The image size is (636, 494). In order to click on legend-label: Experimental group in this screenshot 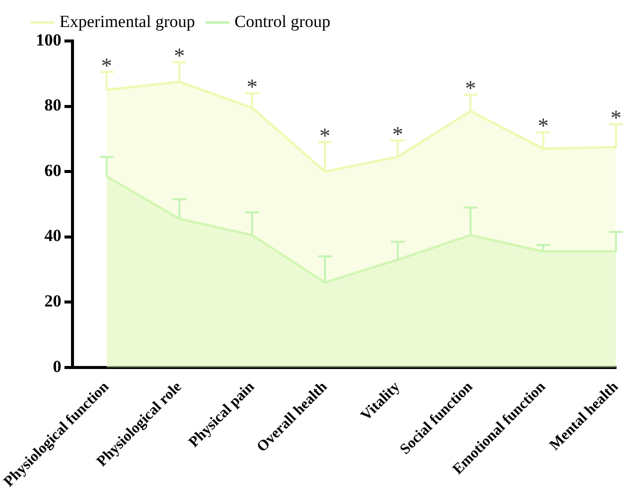, I will do `click(127, 21)`.